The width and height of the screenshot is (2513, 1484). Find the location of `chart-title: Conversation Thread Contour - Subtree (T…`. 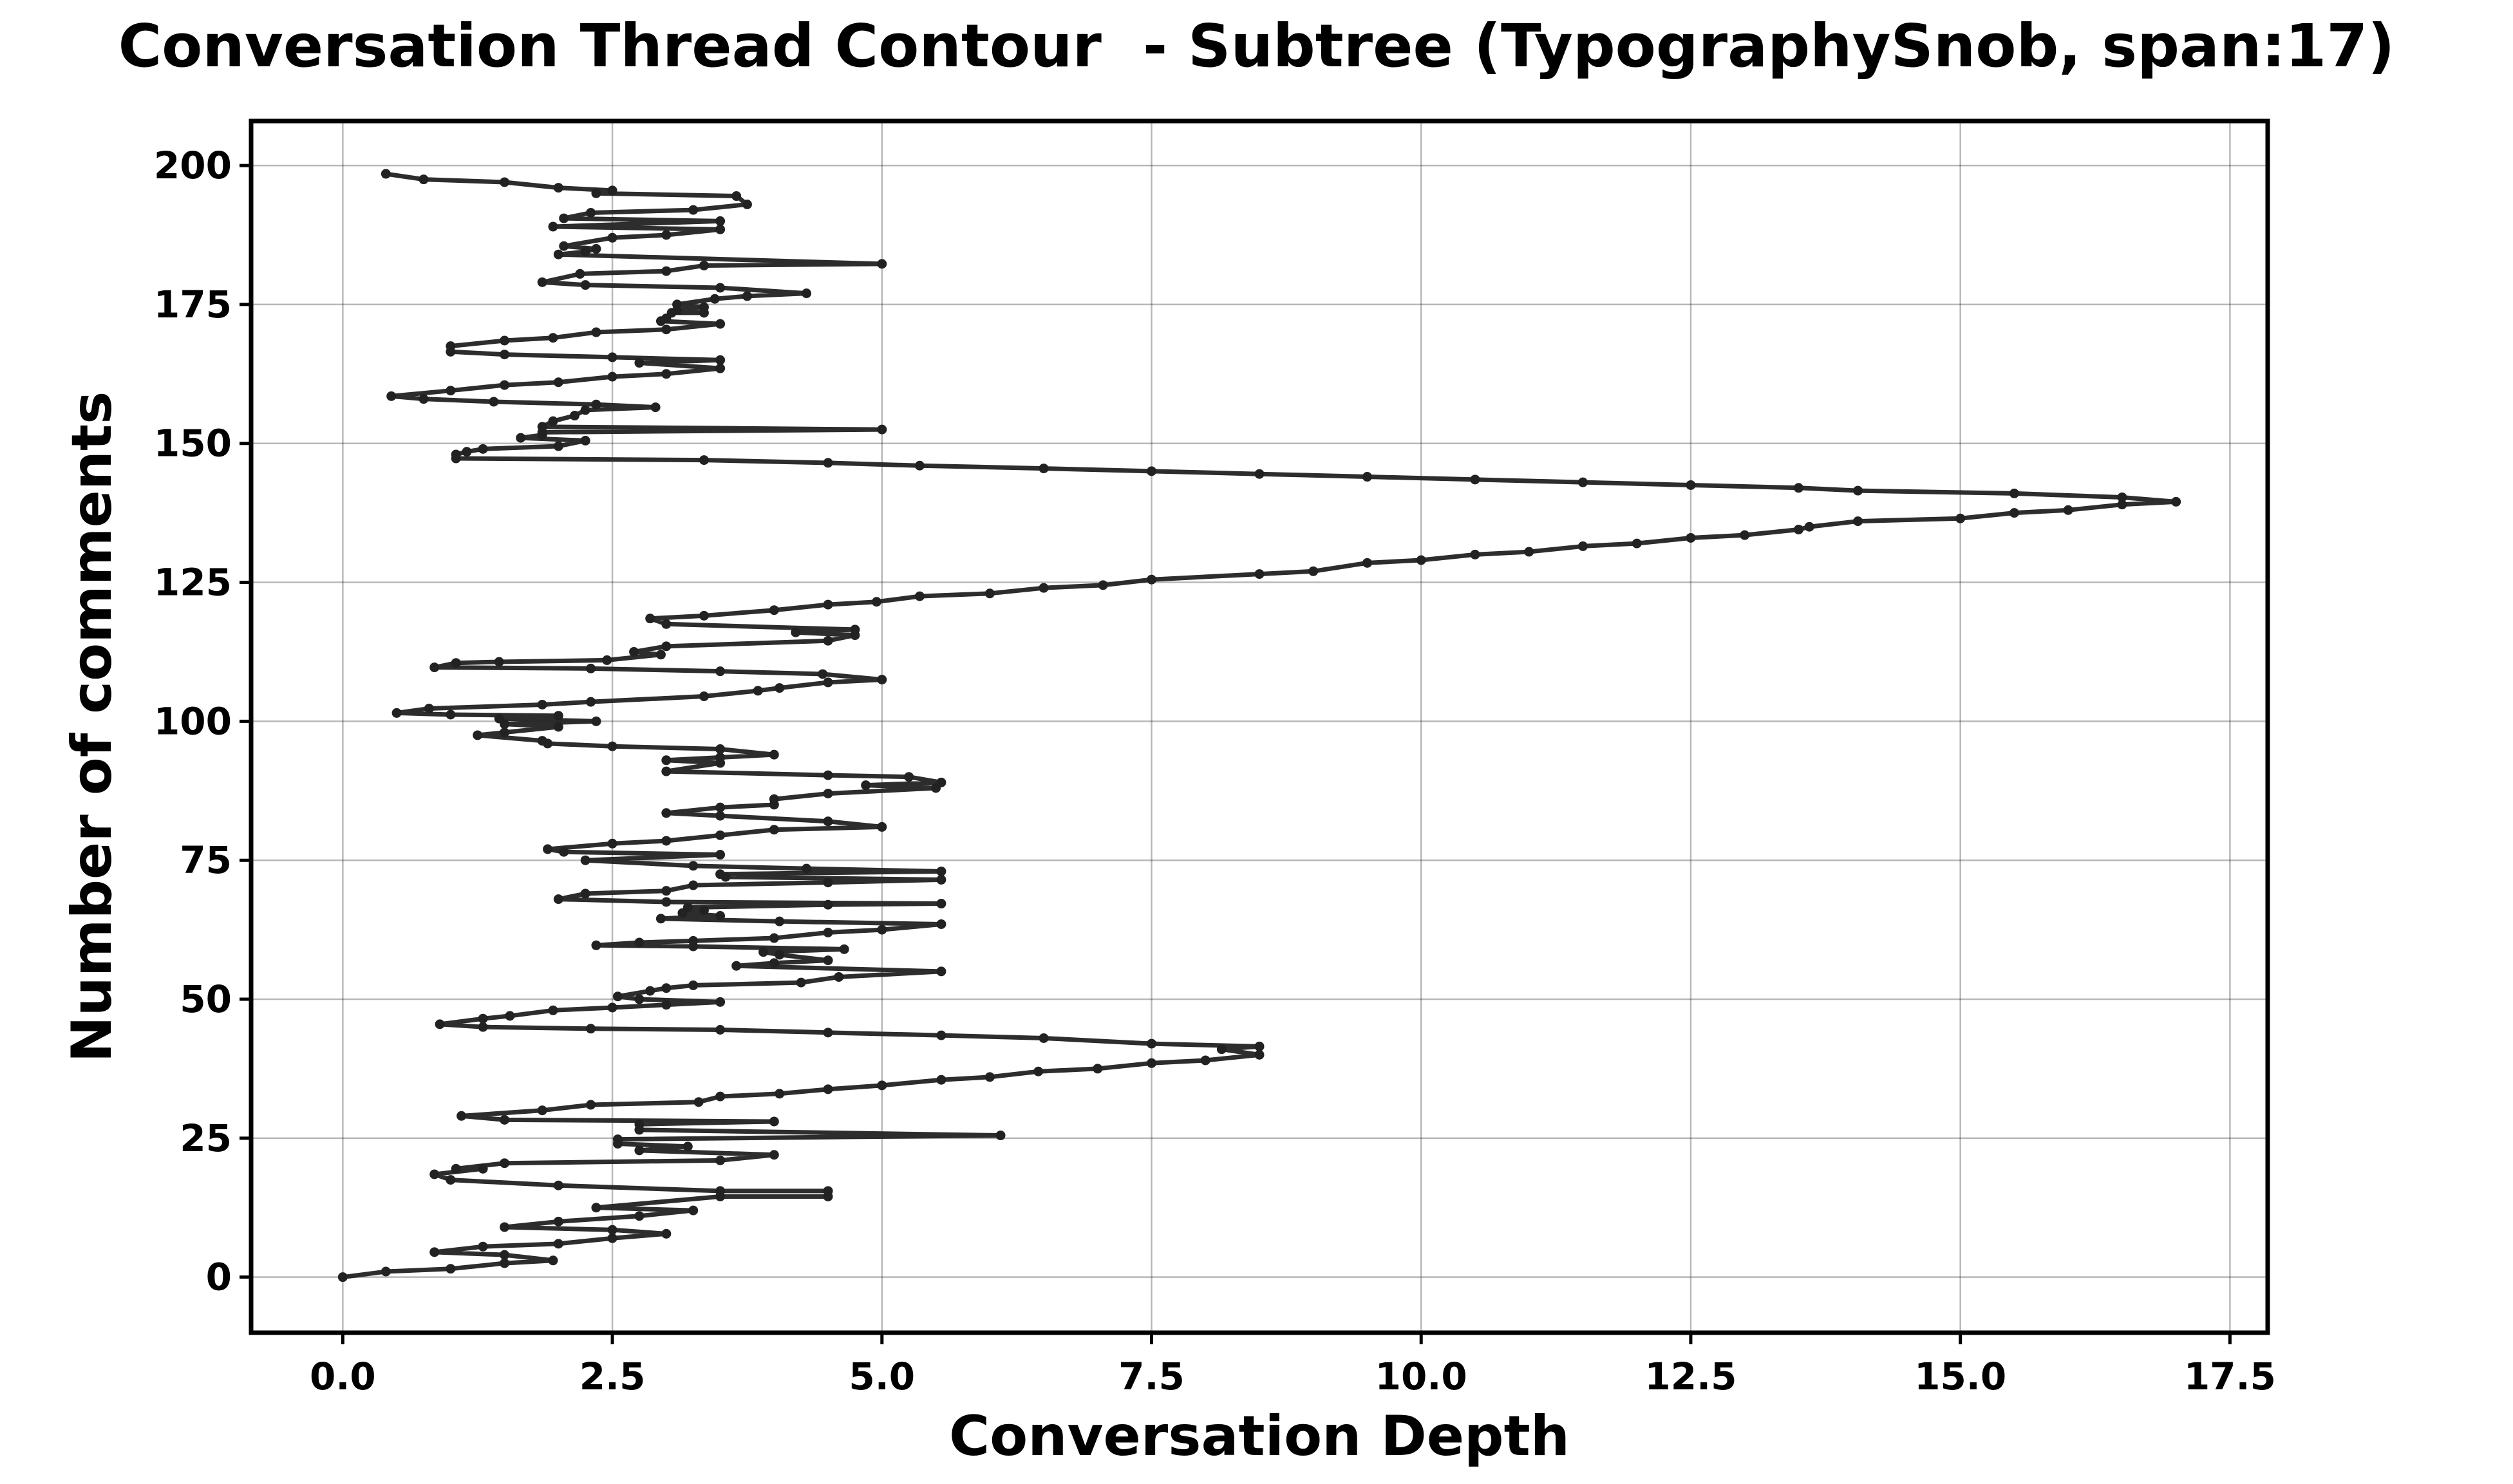

chart-title: Conversation Thread Contour - Subtree (T… is located at coordinates (1256, 46).